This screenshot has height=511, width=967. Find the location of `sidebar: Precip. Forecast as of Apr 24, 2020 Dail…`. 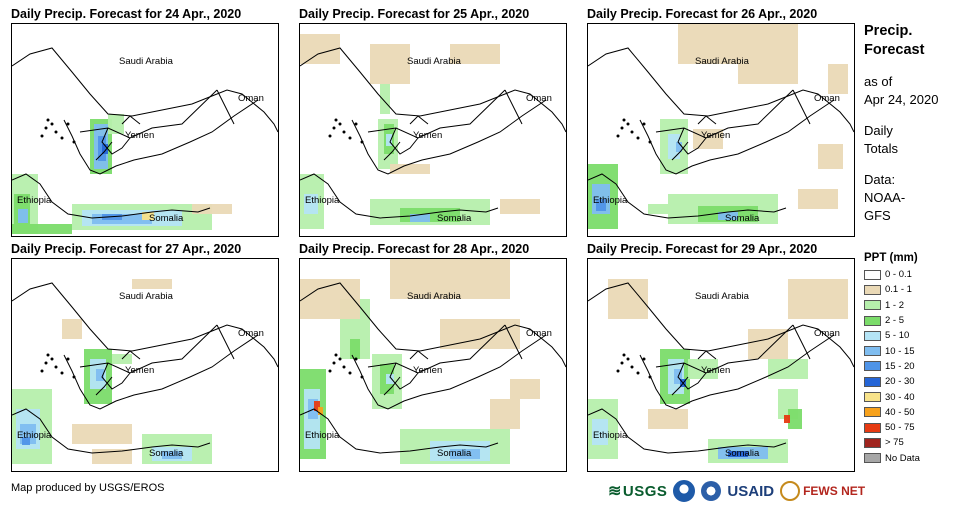

sidebar: Precip. Forecast as of Apr 24, 2020 Dail… is located at coordinates (914, 123).